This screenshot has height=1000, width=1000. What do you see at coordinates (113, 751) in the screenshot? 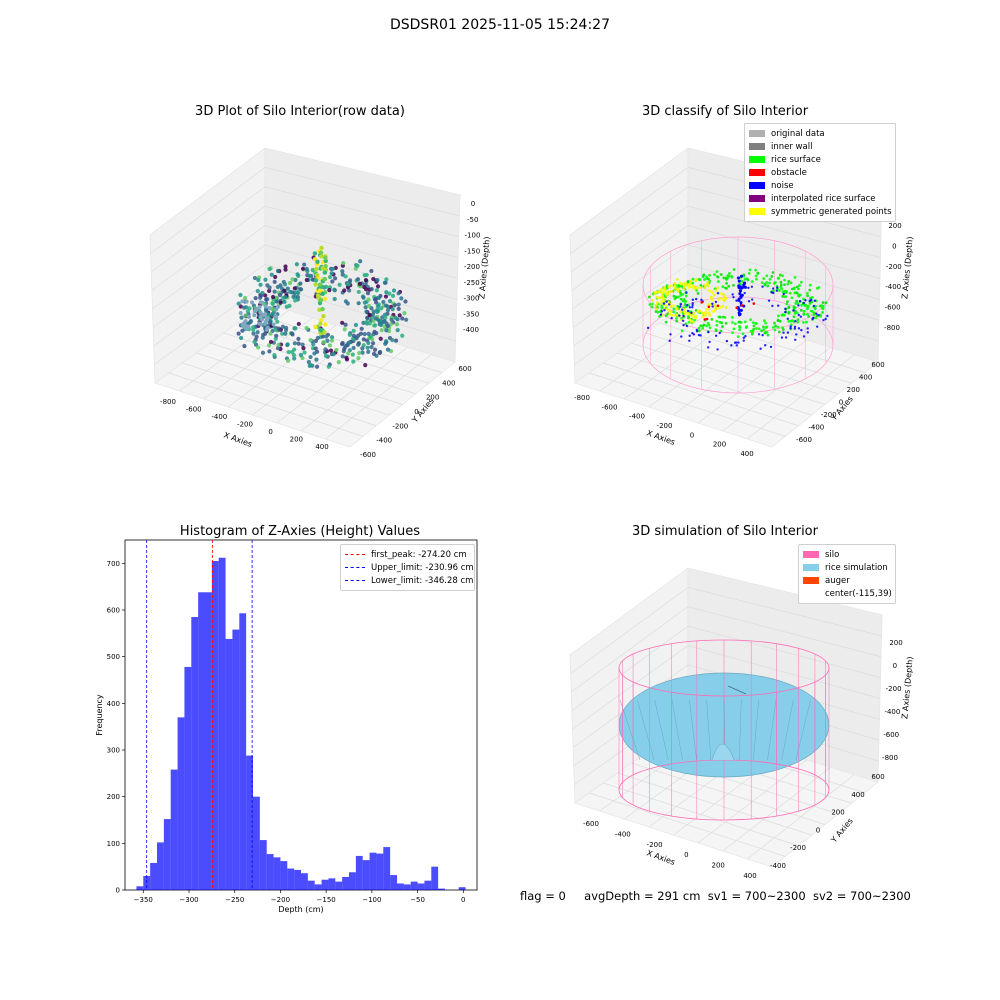
I see `histogram-y-tick: 300` at bounding box center [113, 751].